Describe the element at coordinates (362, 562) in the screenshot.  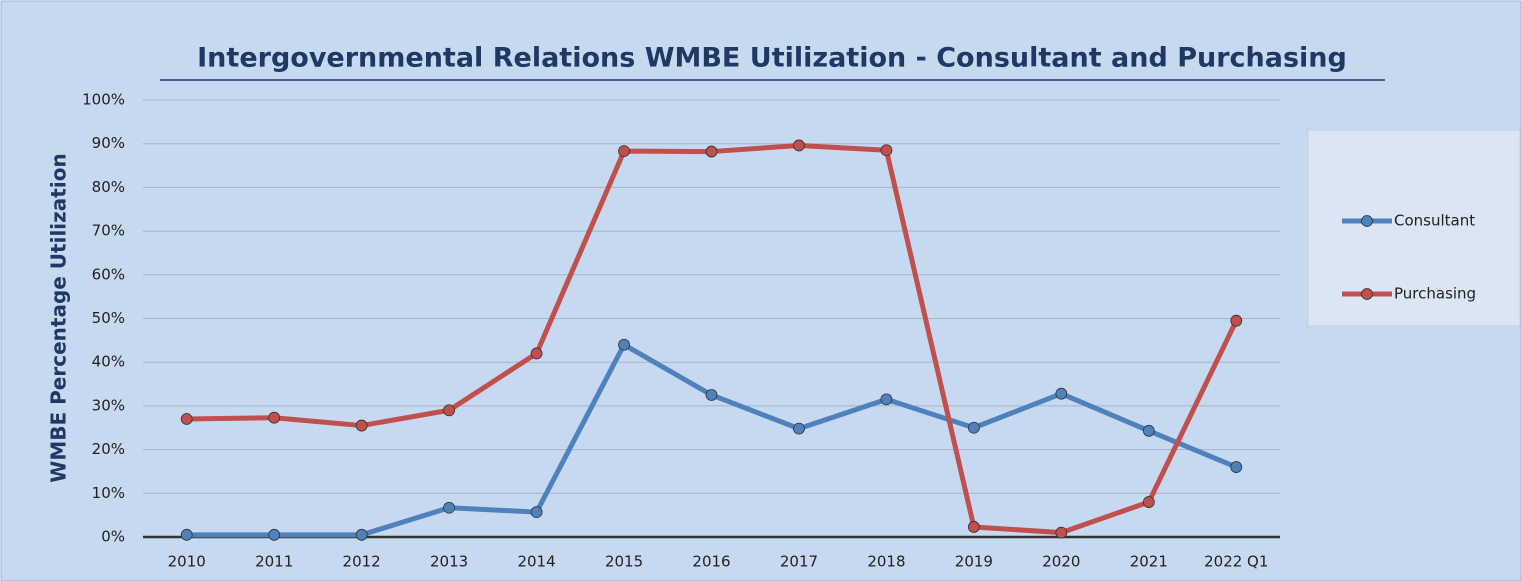
I see `x-tick-label: 2012` at that location.